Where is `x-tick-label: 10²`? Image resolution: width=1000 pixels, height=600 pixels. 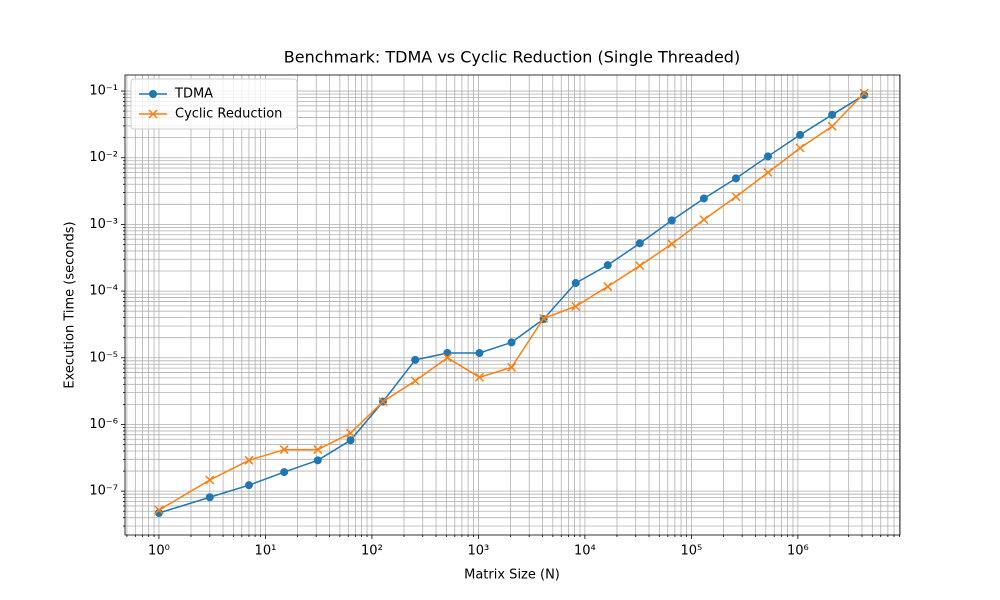 x-tick-label: 10² is located at coordinates (372, 551).